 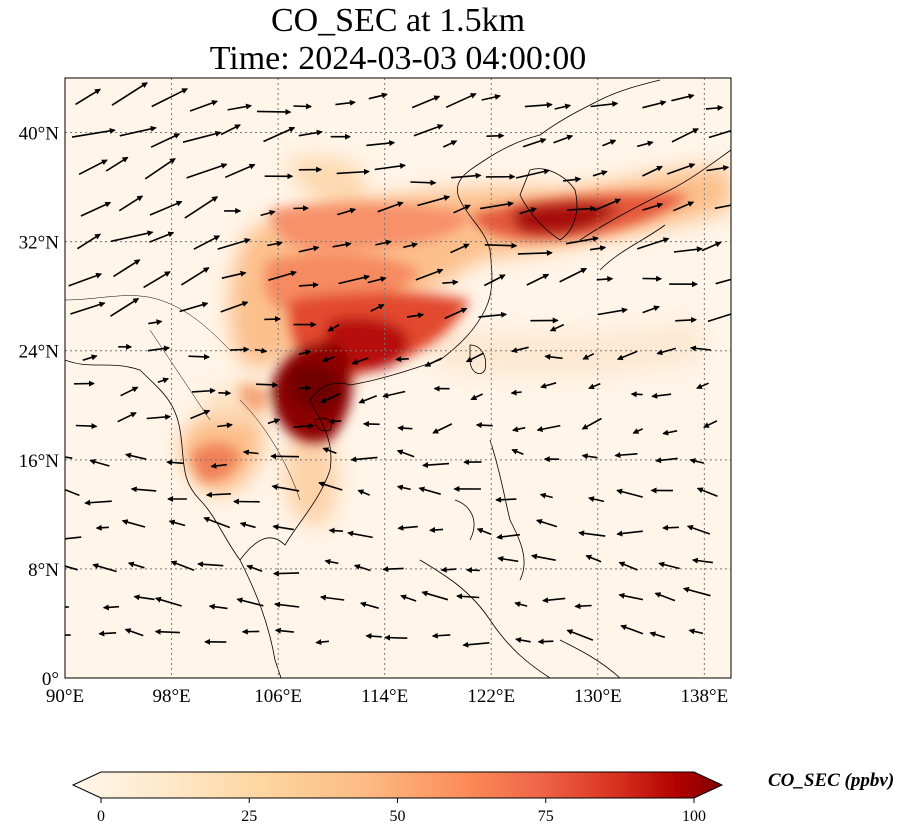 What do you see at coordinates (489, 510) in the screenshot?
I see `coastline-philippines` at bounding box center [489, 510].